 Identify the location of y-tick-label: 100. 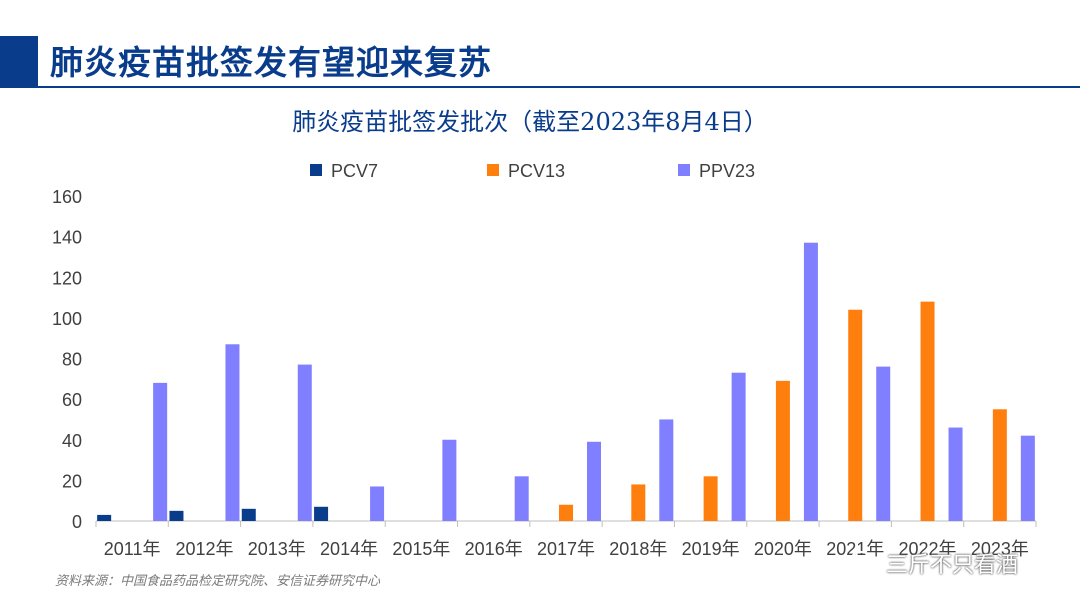
(67, 319).